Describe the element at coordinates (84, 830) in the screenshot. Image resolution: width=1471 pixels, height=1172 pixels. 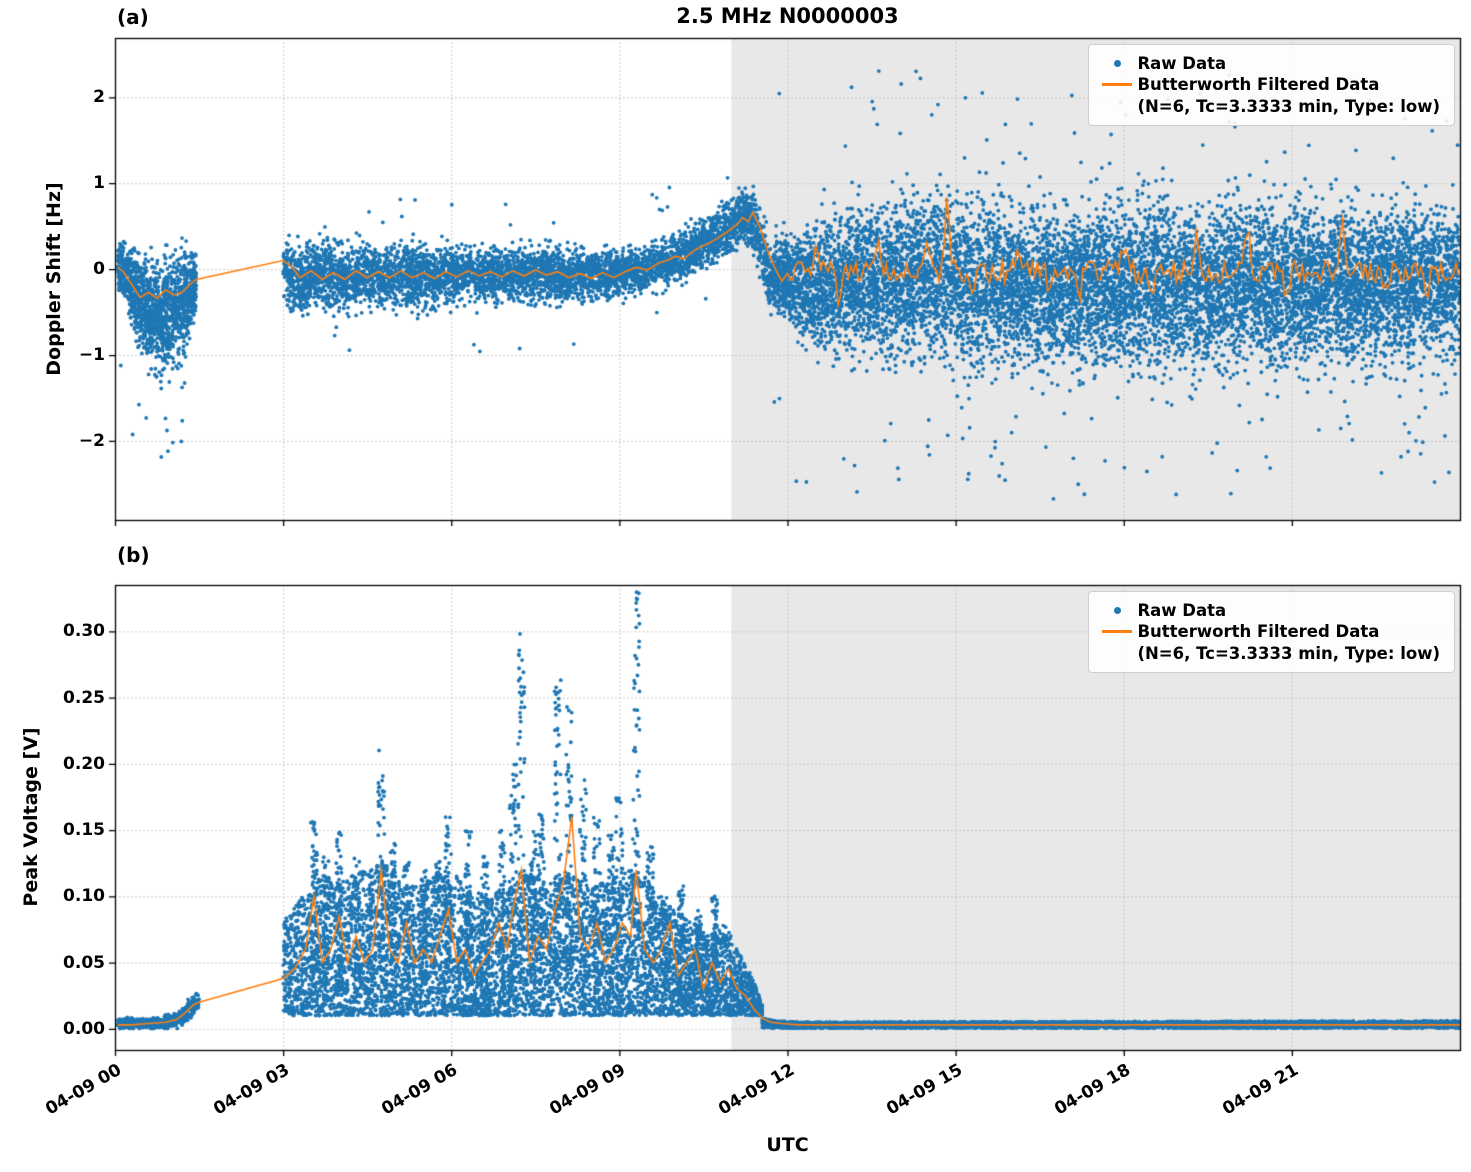
I see `y-tick-label: 0.15` at that location.